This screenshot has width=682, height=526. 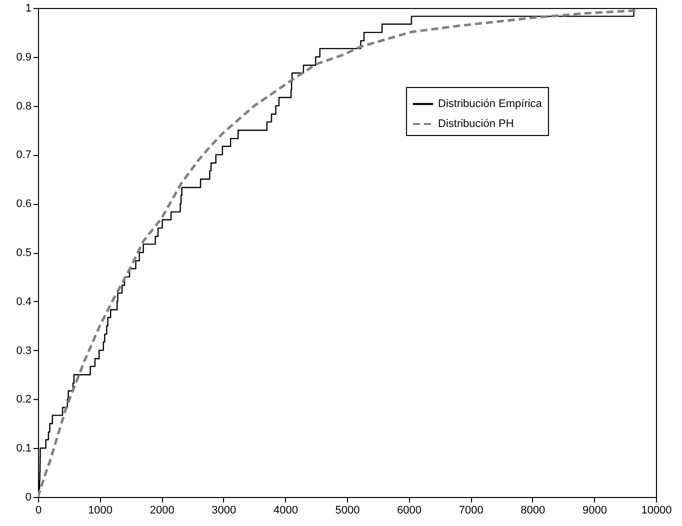 What do you see at coordinates (224, 510) in the screenshot?
I see `x-tick-label: 3000` at bounding box center [224, 510].